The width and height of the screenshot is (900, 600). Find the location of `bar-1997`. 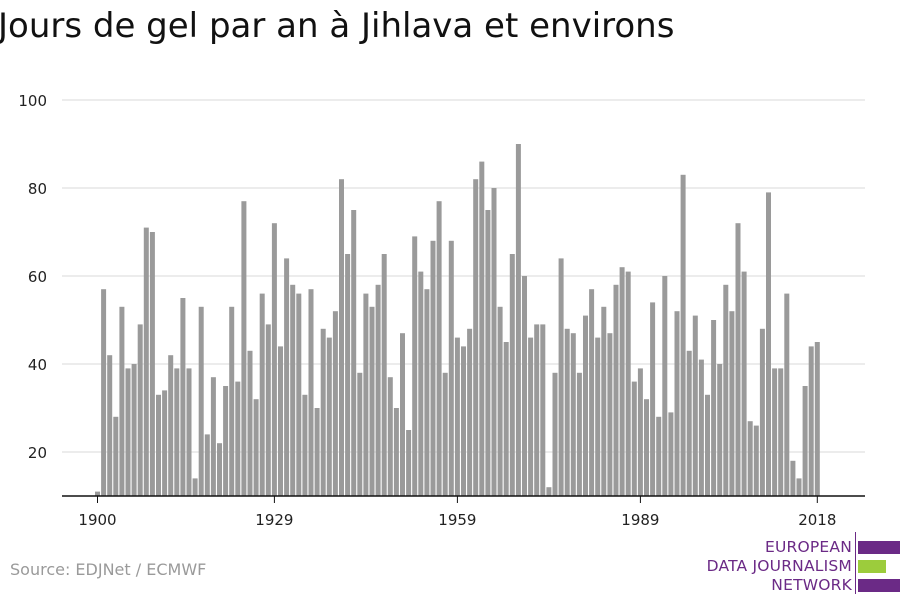

bar-1997 is located at coordinates (689, 423).